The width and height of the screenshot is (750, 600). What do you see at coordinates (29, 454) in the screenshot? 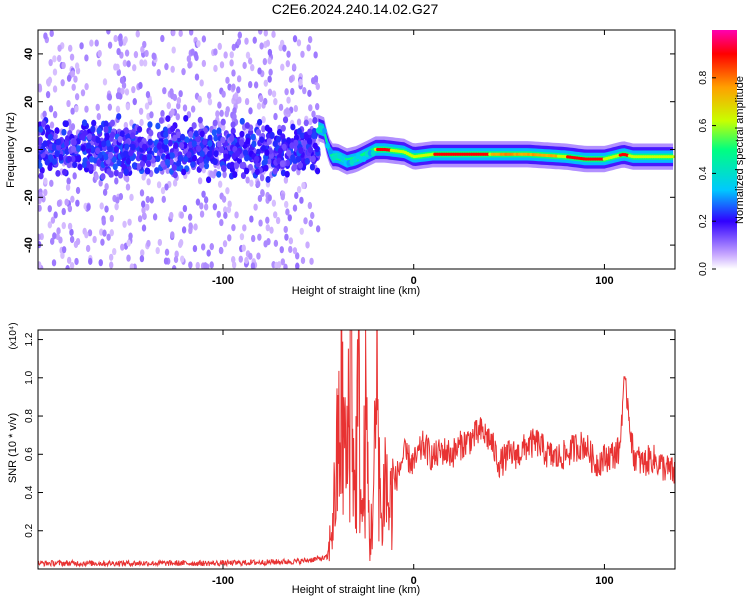
I see `snr-ytick-label: 0.6` at bounding box center [29, 454].